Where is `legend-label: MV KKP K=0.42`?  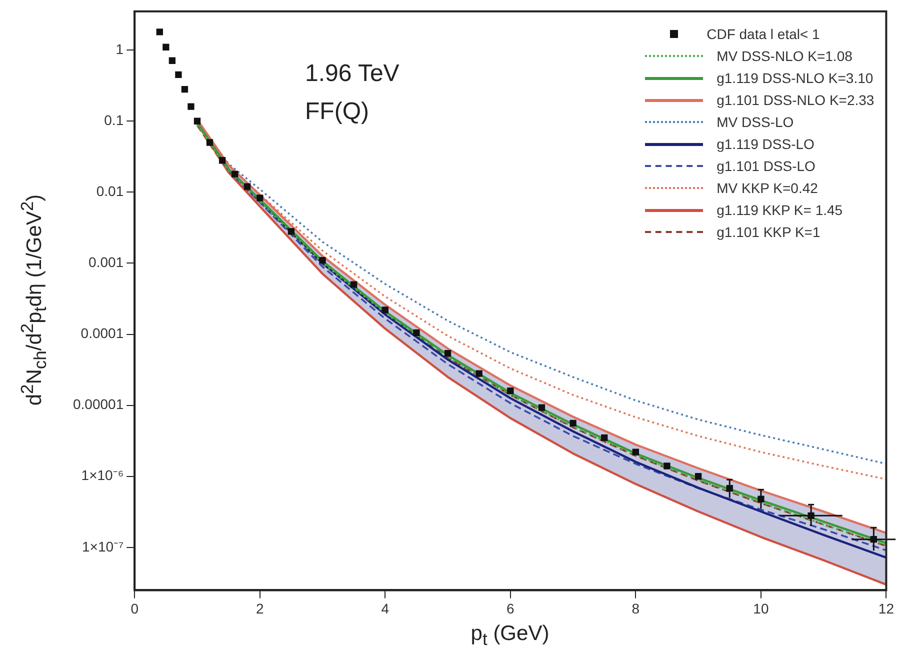
legend-label: MV KKP K=0.42 is located at coordinates (767, 188).